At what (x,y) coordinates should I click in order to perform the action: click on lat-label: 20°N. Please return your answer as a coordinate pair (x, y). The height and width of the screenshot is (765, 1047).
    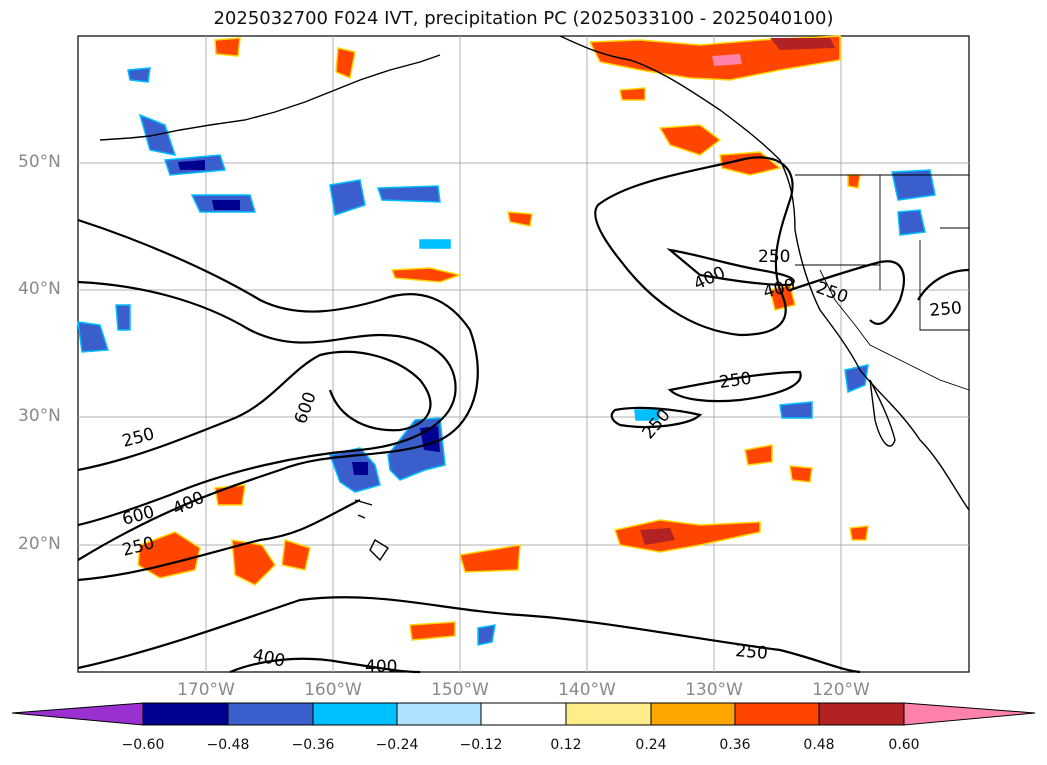
    Looking at the image, I should click on (39, 544).